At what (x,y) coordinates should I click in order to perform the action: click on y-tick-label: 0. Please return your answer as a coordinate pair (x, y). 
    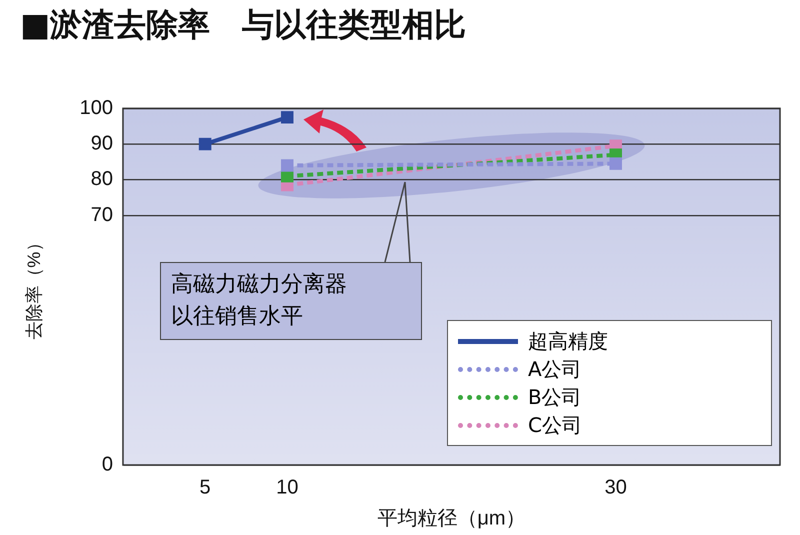
    Looking at the image, I should click on (107, 465).